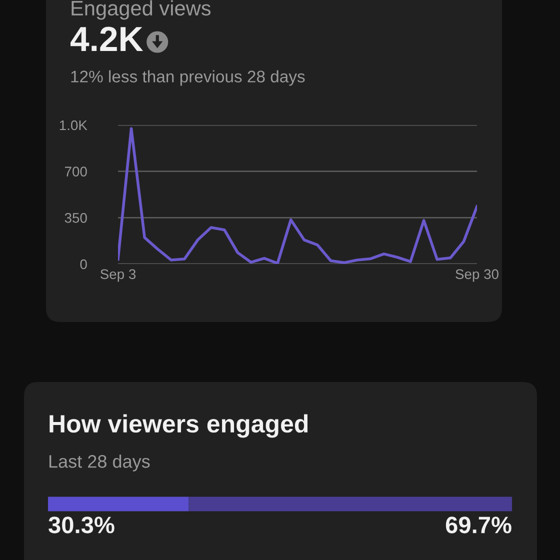  I want to click on chart-subtitle: Last 28 days, so click(99, 463).